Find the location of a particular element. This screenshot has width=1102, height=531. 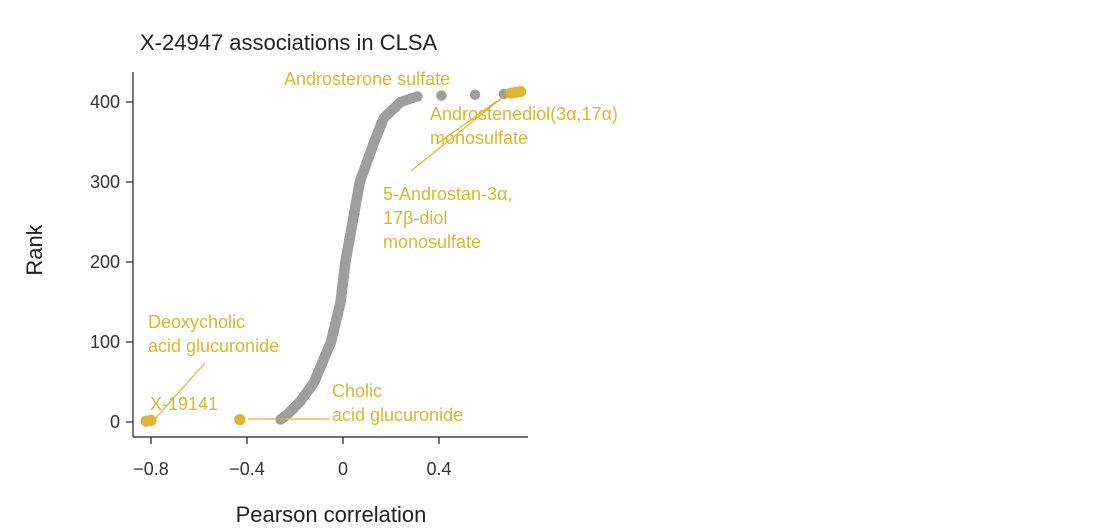

y-tick-label: 100 is located at coordinates (105, 342).